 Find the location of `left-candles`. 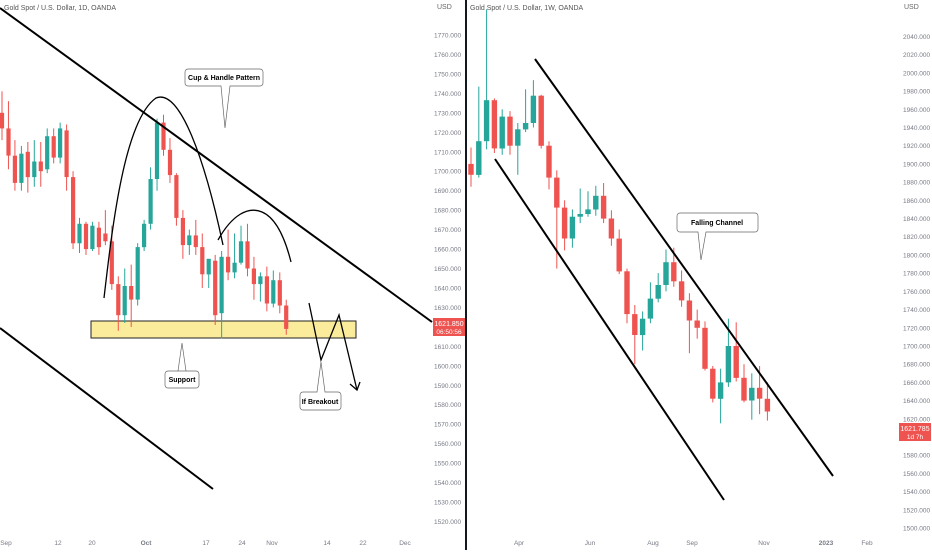

left-candles is located at coordinates (144, 215).